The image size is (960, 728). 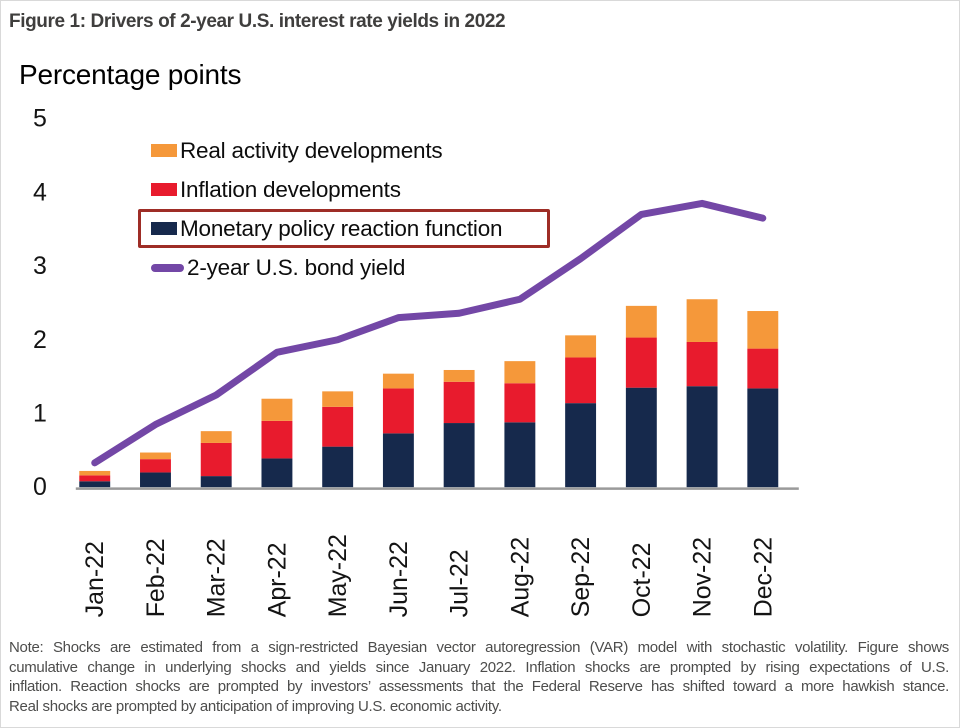 What do you see at coordinates (277, 579) in the screenshot?
I see `x-axis-label: Apr-22` at bounding box center [277, 579].